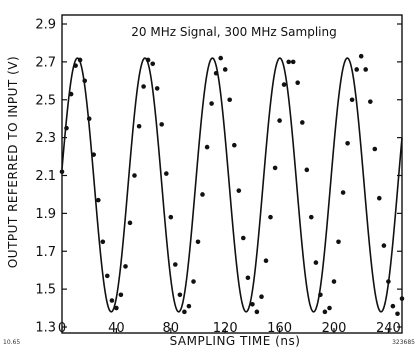 This screenshot has height=351, width=418. I want to click on y-tick-label: 1.9, so click(45, 214).